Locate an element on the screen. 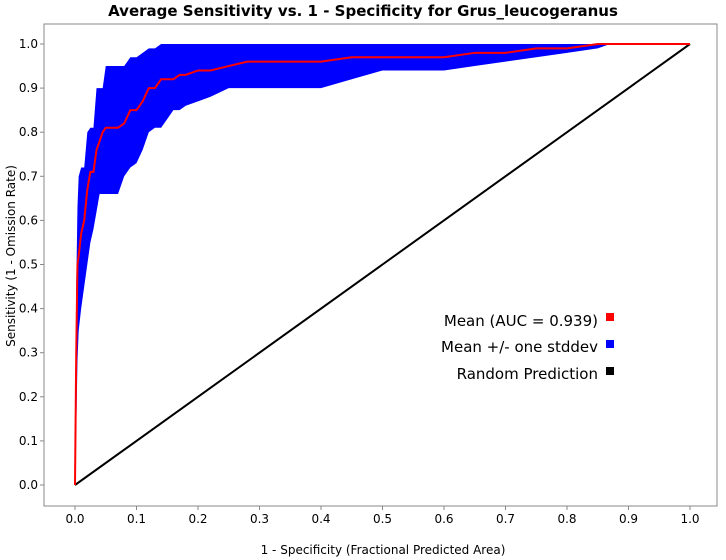 The height and width of the screenshot is (560, 726). legend-label-stddev: Mean +/- one stddev is located at coordinates (519, 347).